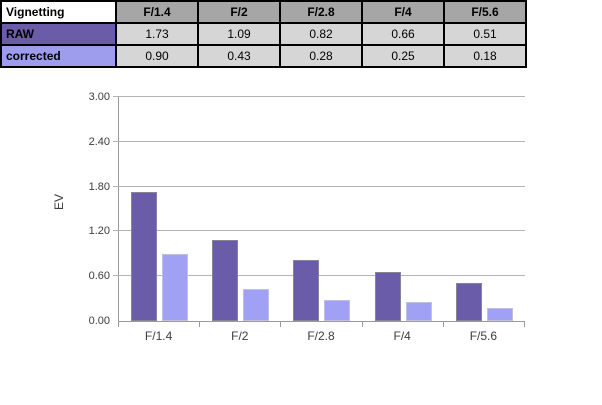 The image size is (602, 405). What do you see at coordinates (485, 34) in the screenshot?
I see `cell-raw-f5.6: 0.51` at bounding box center [485, 34].